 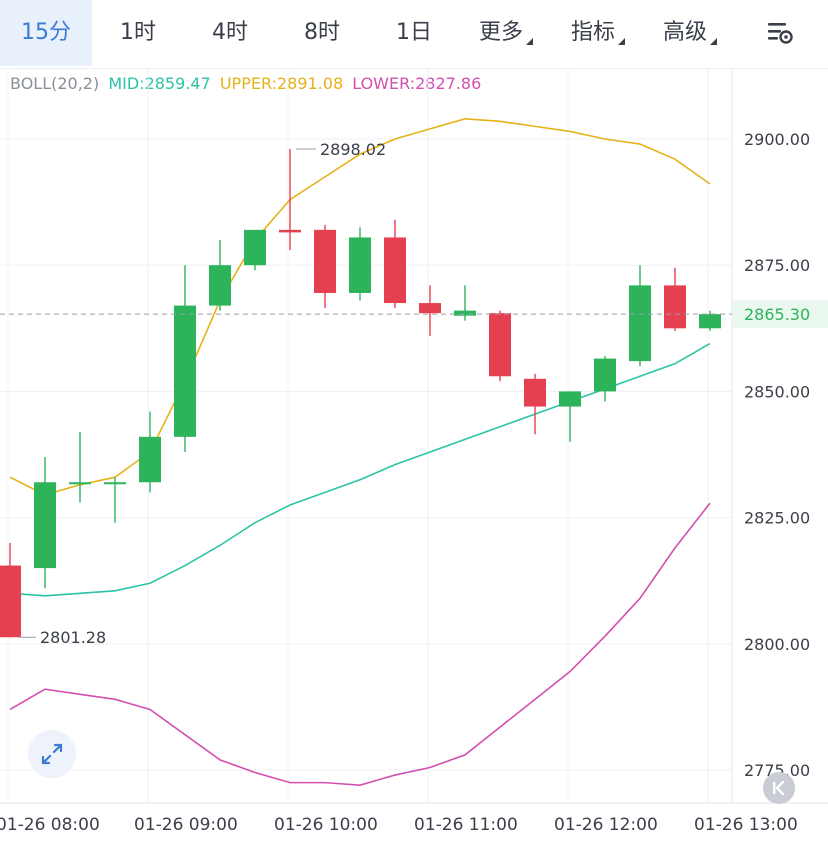 What do you see at coordinates (73, 637) in the screenshot?
I see `low-price-label: 2801.28` at bounding box center [73, 637].